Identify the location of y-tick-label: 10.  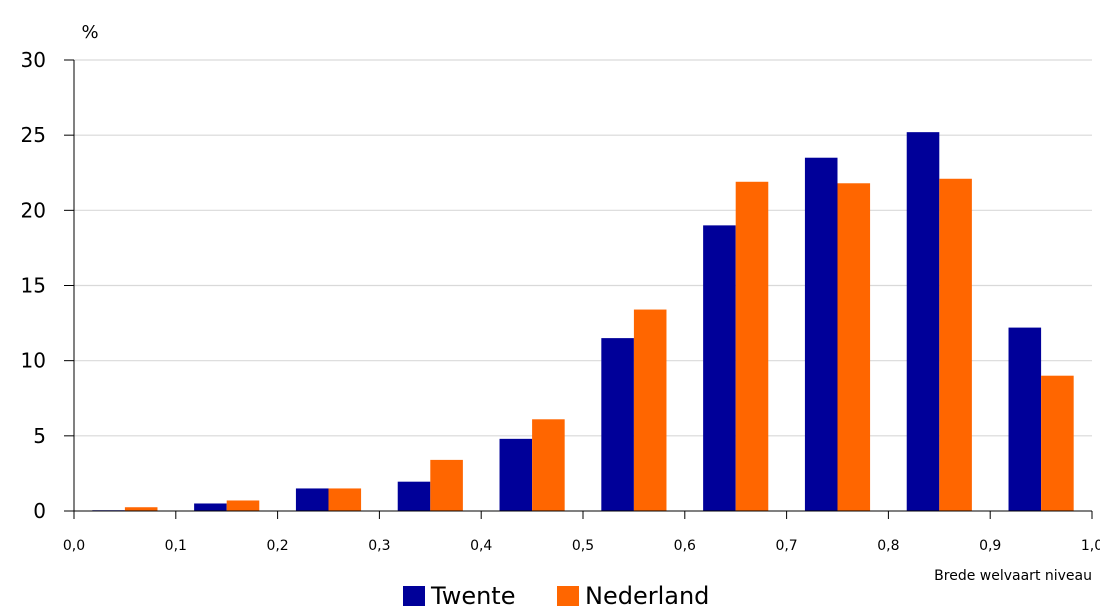
(33, 361).